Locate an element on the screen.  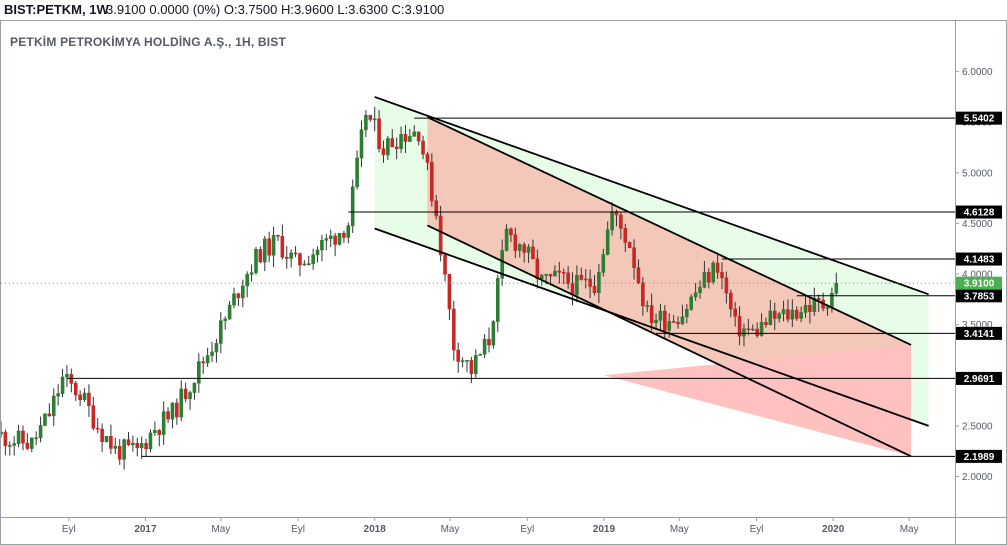
x-tick-label: 2019 is located at coordinates (604, 529).